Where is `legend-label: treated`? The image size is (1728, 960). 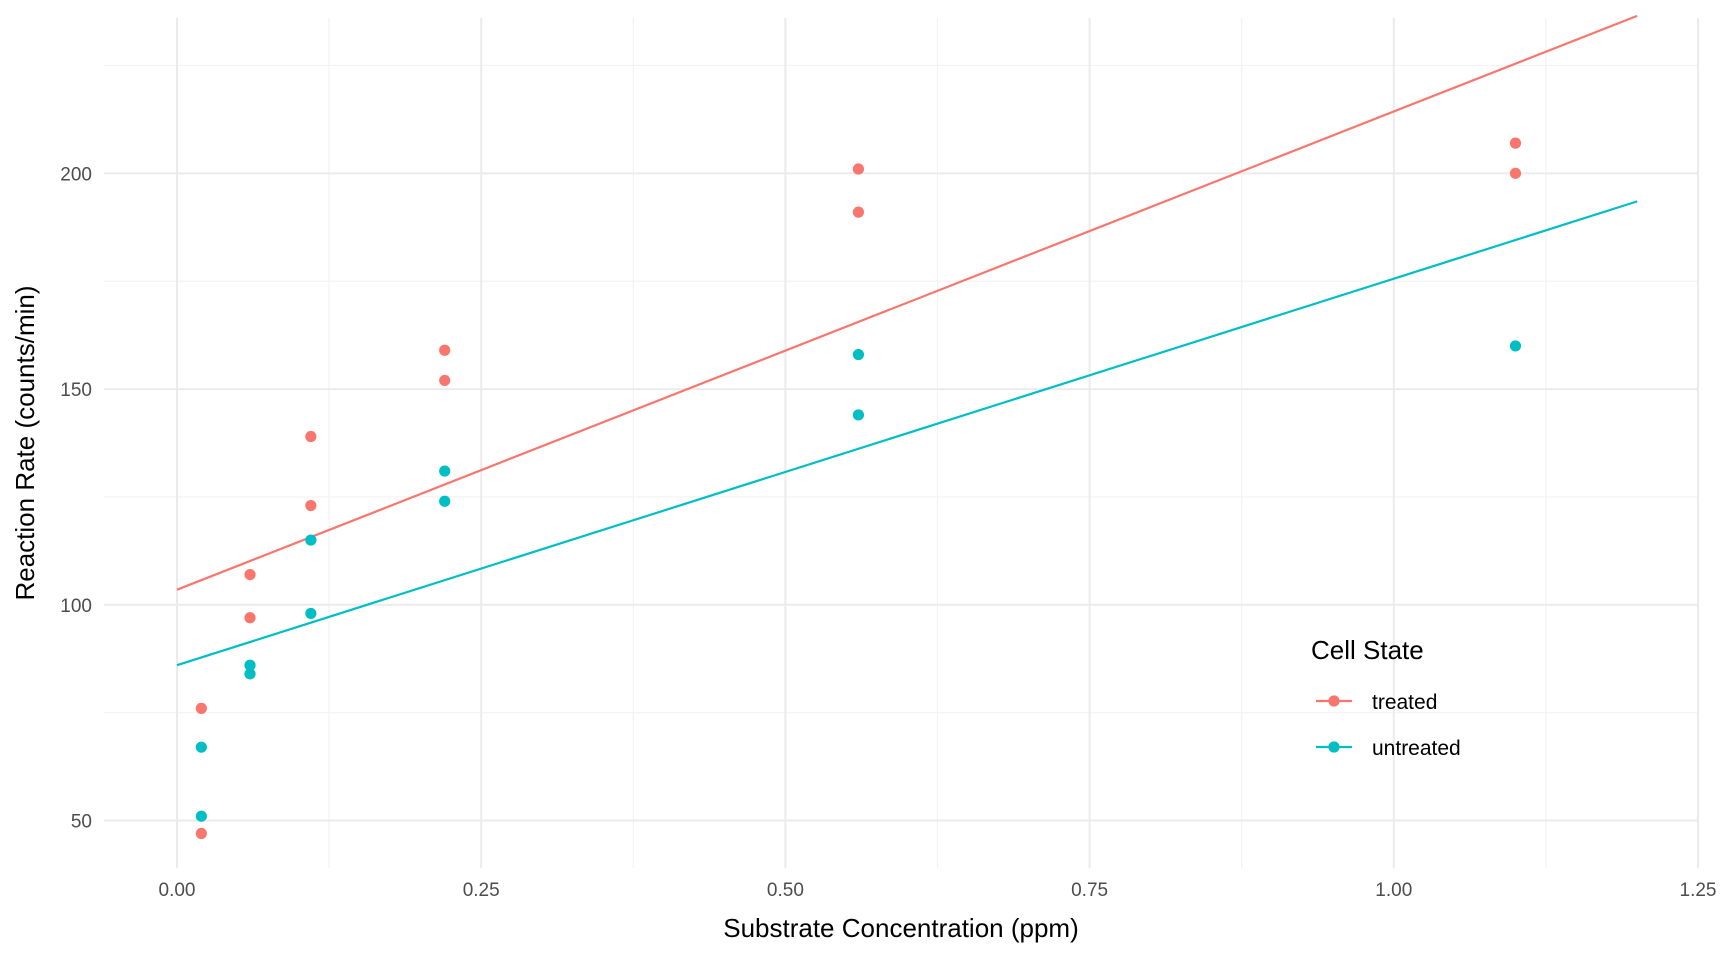
legend-label: treated is located at coordinates (1404, 702).